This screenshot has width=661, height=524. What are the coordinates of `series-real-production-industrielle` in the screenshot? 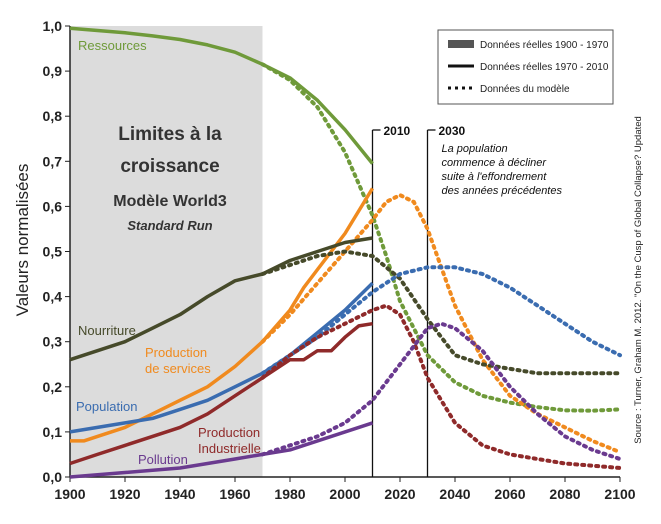 It's located at (221, 393).